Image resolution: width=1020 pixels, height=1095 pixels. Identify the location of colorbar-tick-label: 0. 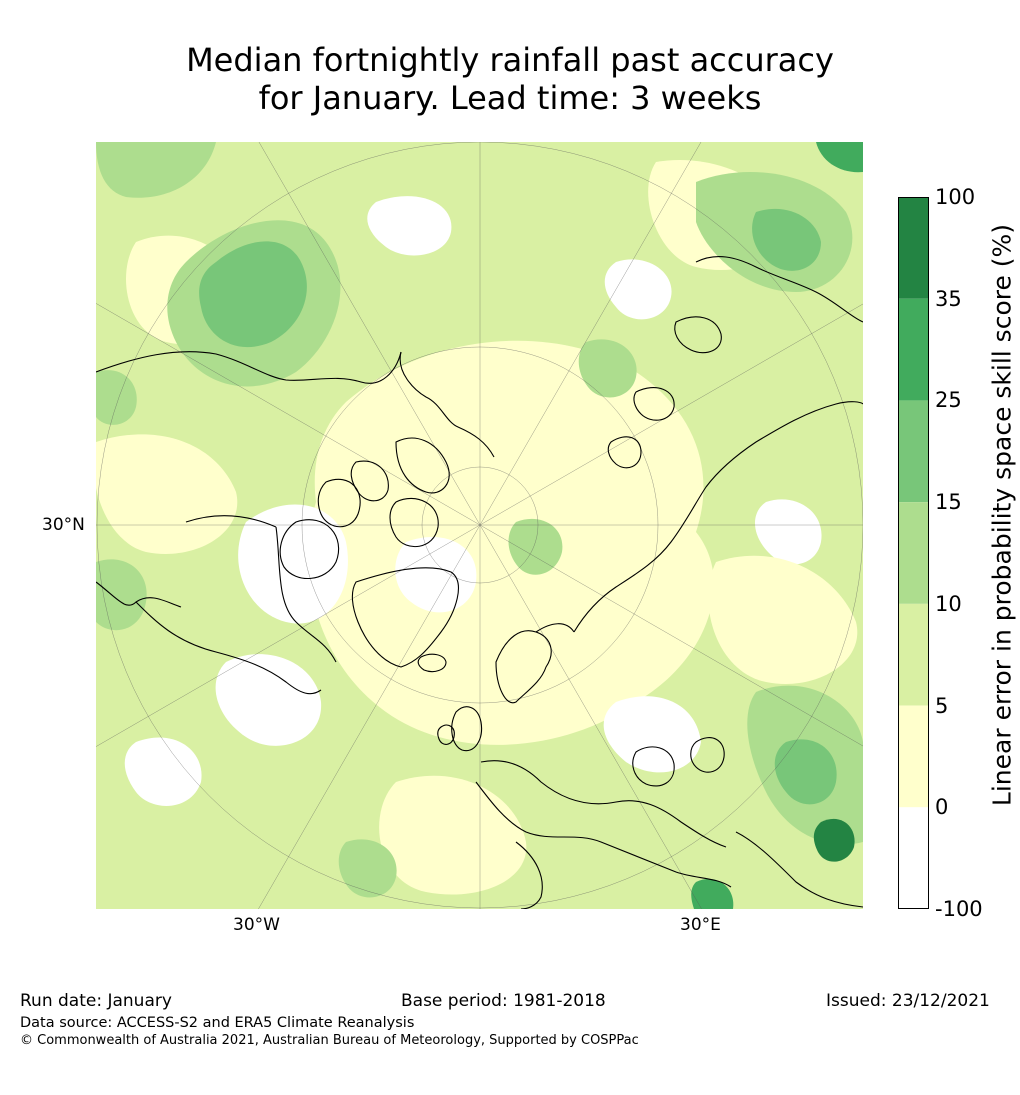
(942, 807).